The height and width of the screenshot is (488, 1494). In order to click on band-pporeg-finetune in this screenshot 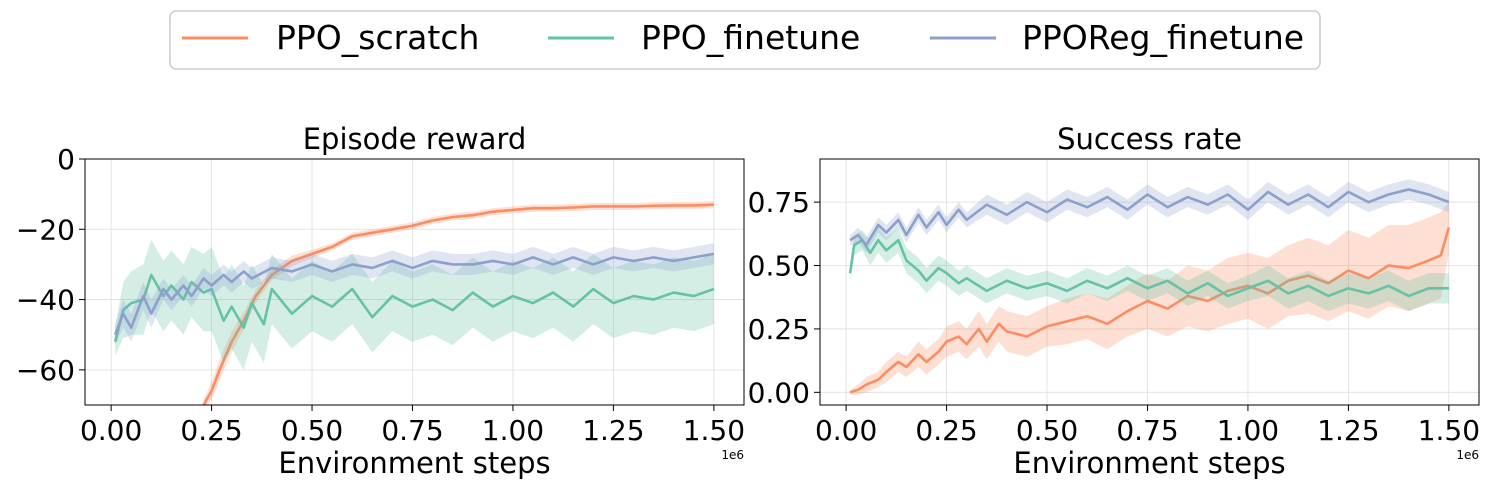, I will do `click(414, 294)`.